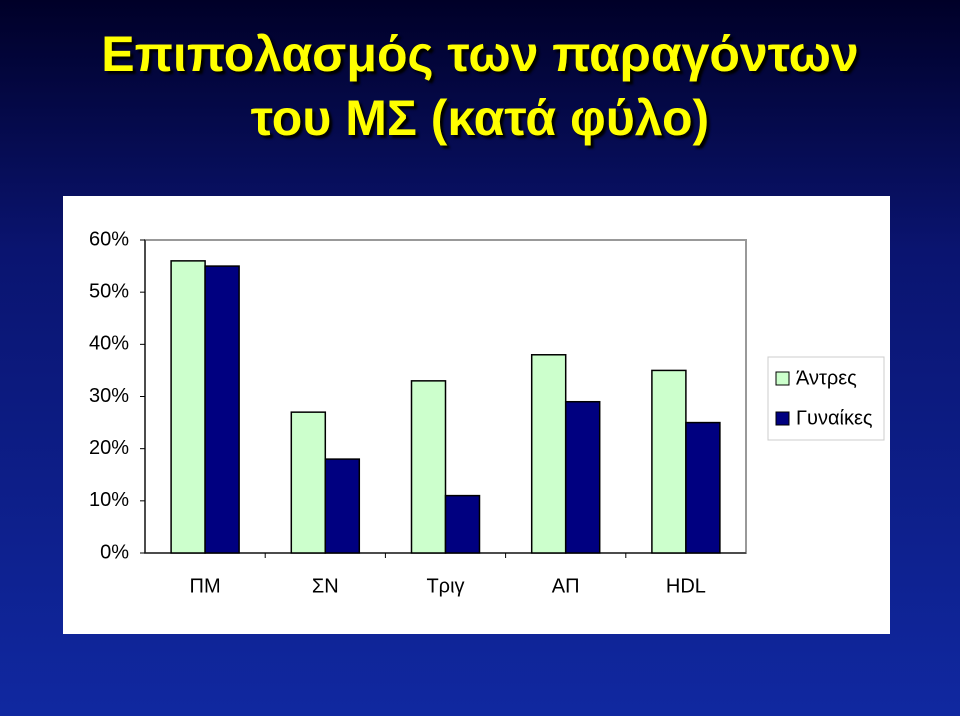 This screenshot has height=716, width=960. Describe the element at coordinates (325, 586) in the screenshot. I see `x-tick-label: ΣΝ` at that location.